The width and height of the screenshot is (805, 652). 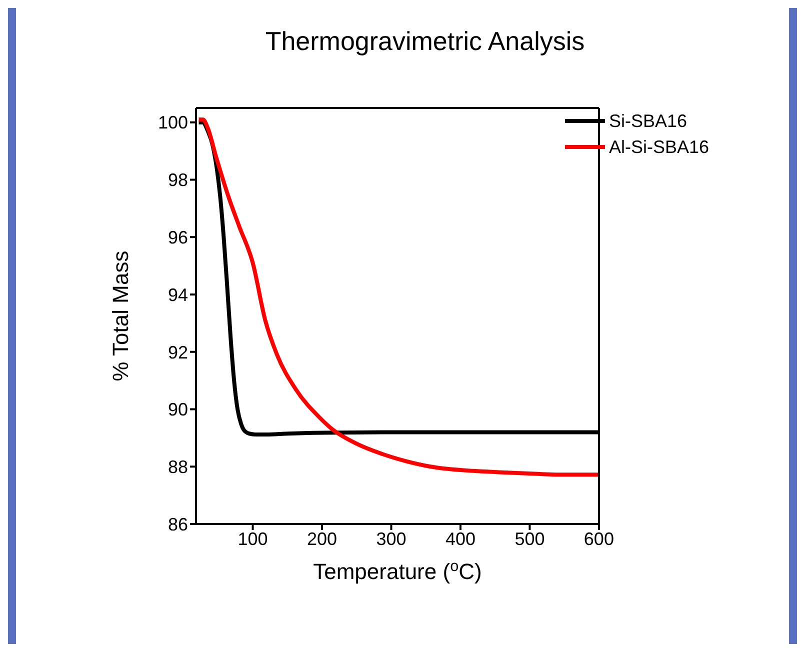 I want to click on legend-label: Si-SBA16, so click(x=647, y=121).